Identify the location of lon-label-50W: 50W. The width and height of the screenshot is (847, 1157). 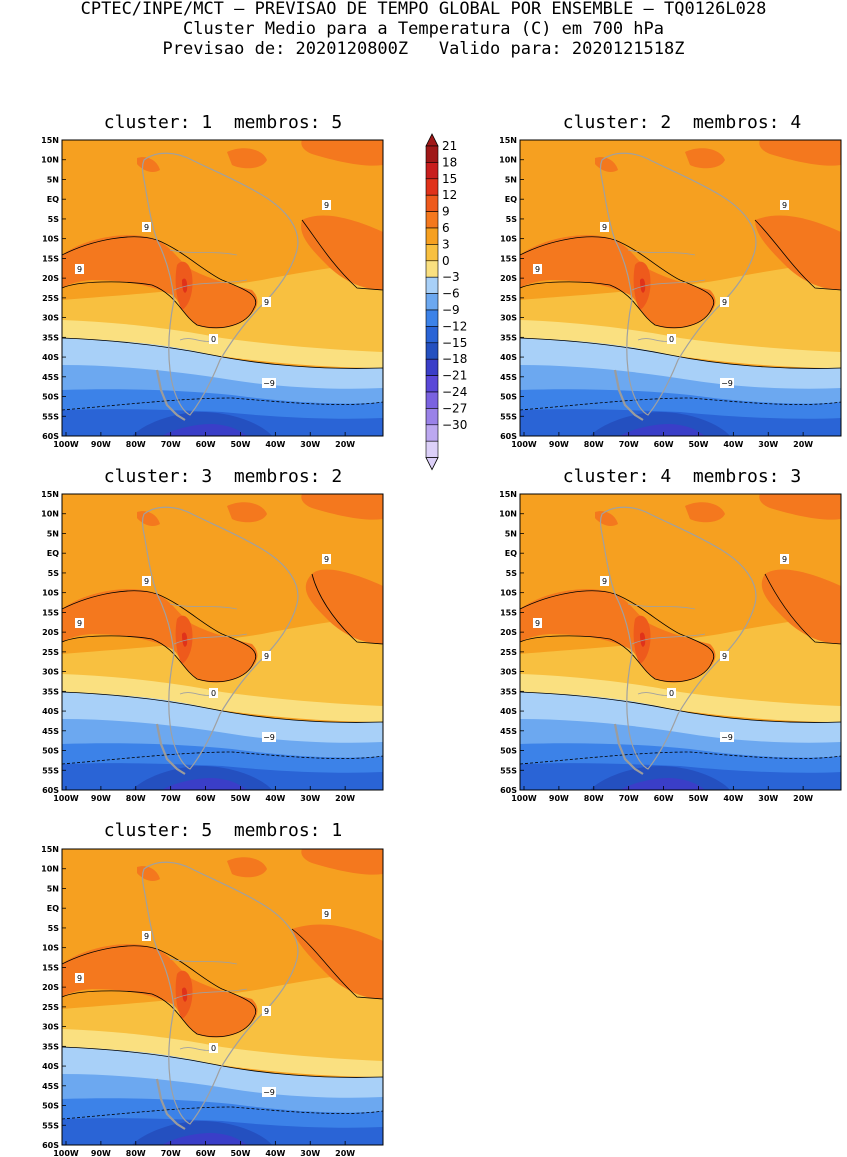
(240, 444).